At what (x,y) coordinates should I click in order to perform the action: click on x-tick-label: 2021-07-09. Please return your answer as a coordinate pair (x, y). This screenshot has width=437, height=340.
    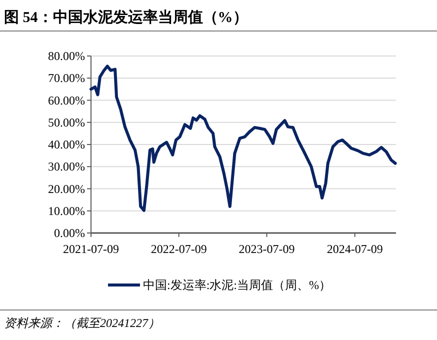
    Looking at the image, I should click on (91, 249).